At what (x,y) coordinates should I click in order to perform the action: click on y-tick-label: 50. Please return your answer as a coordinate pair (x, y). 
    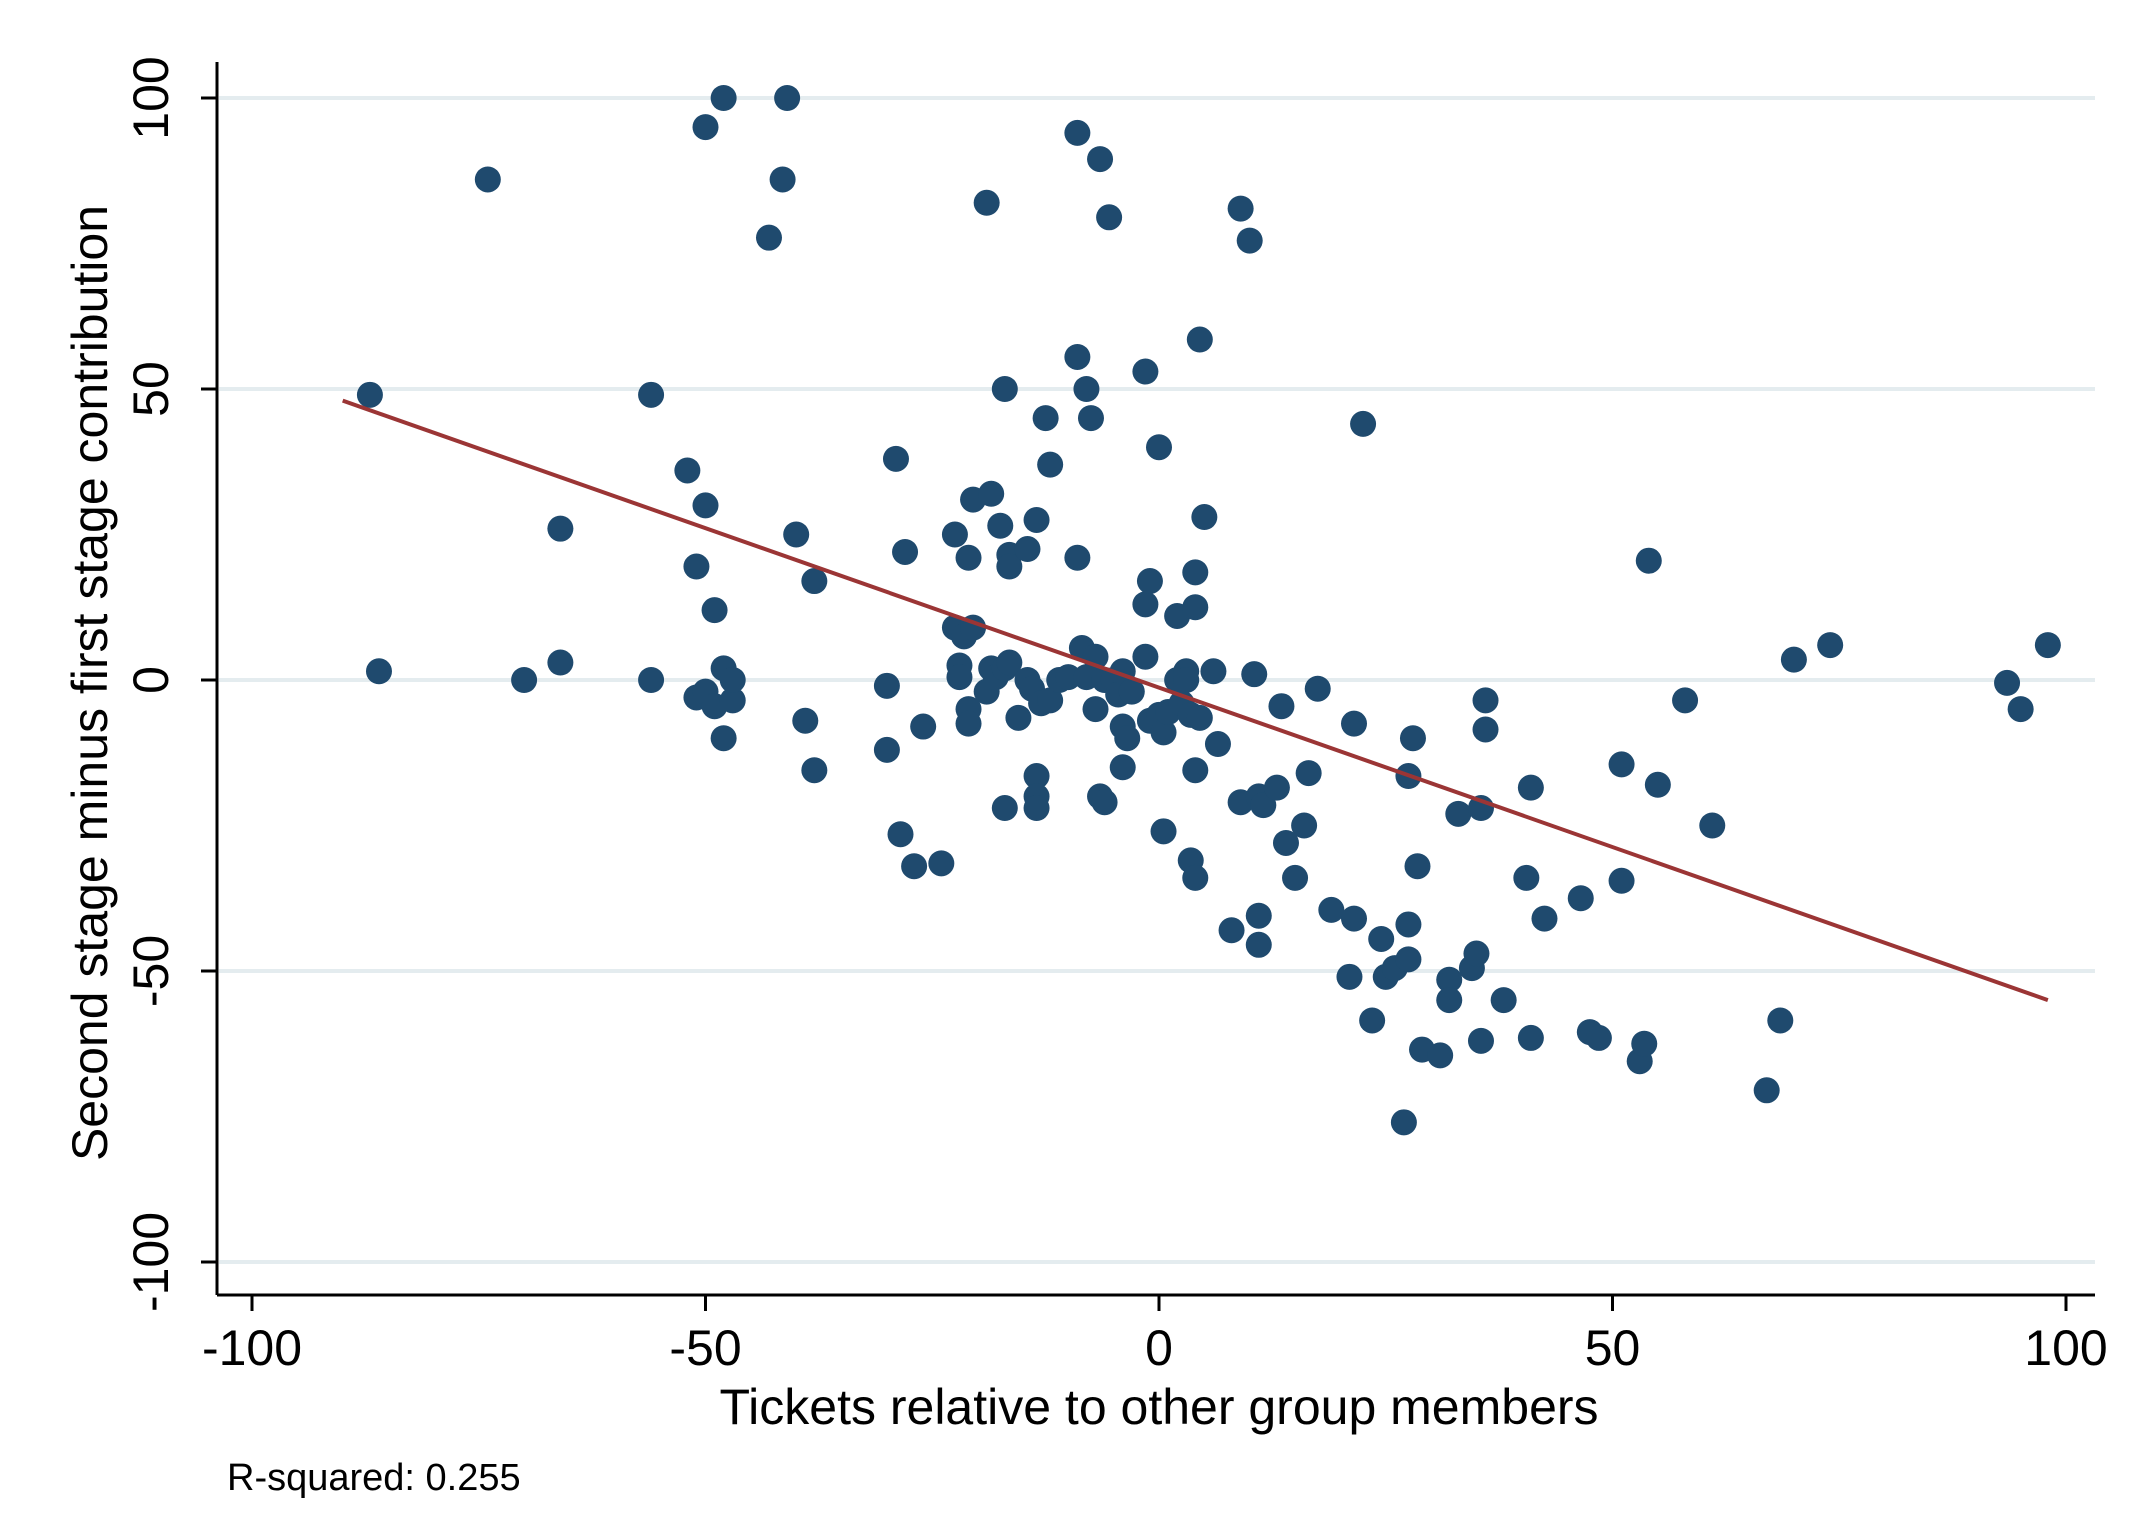
    Looking at the image, I should click on (151, 389).